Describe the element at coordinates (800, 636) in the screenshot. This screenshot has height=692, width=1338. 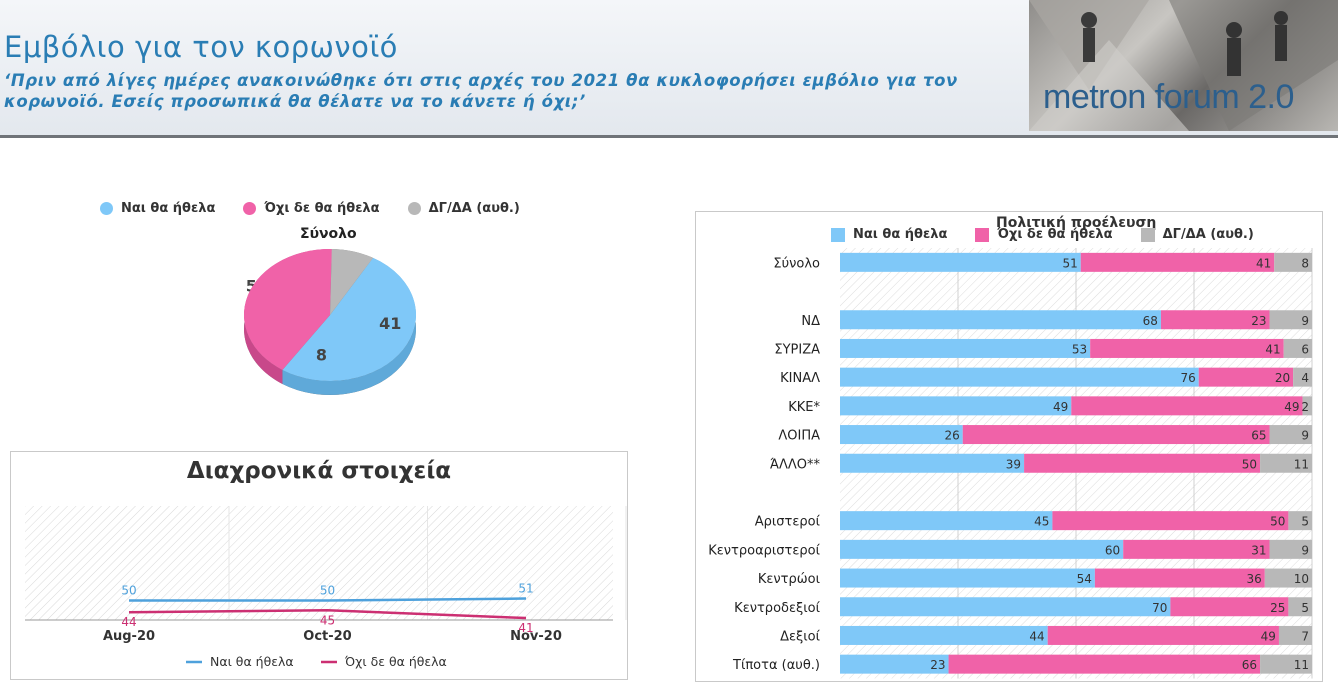
I see `bar-category-label: Δεξιοί` at that location.